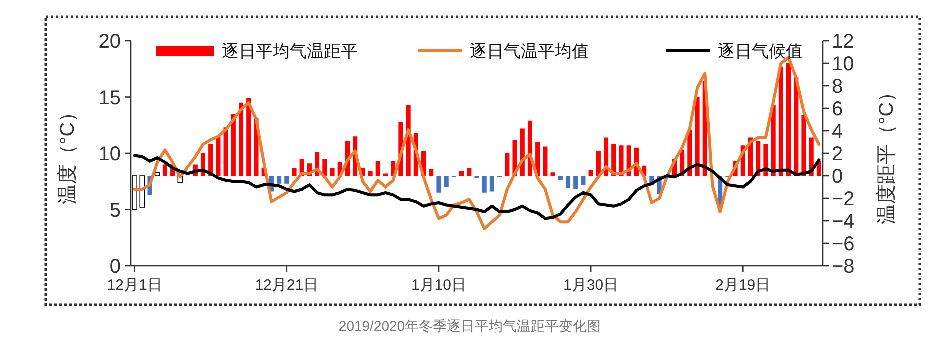 The height and width of the screenshot is (340, 948). Describe the element at coordinates (843, 267) in the screenshot. I see `y2-tick-label: −8` at that location.